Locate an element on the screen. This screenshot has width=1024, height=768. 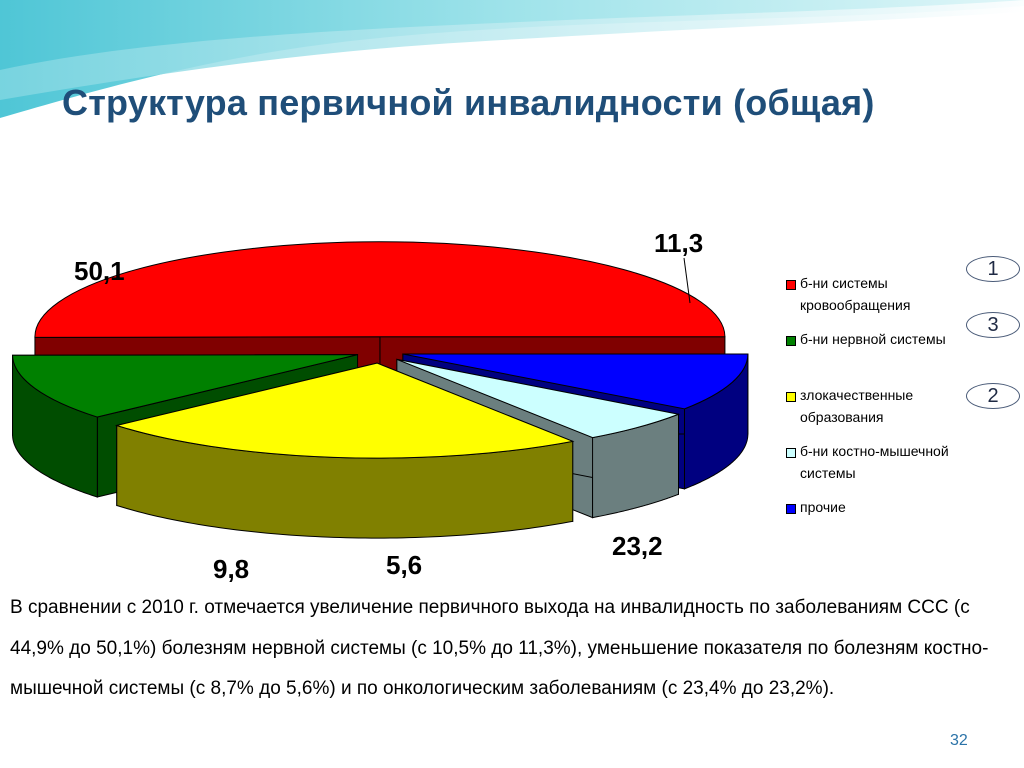
page-number: 32 is located at coordinates (959, 740).